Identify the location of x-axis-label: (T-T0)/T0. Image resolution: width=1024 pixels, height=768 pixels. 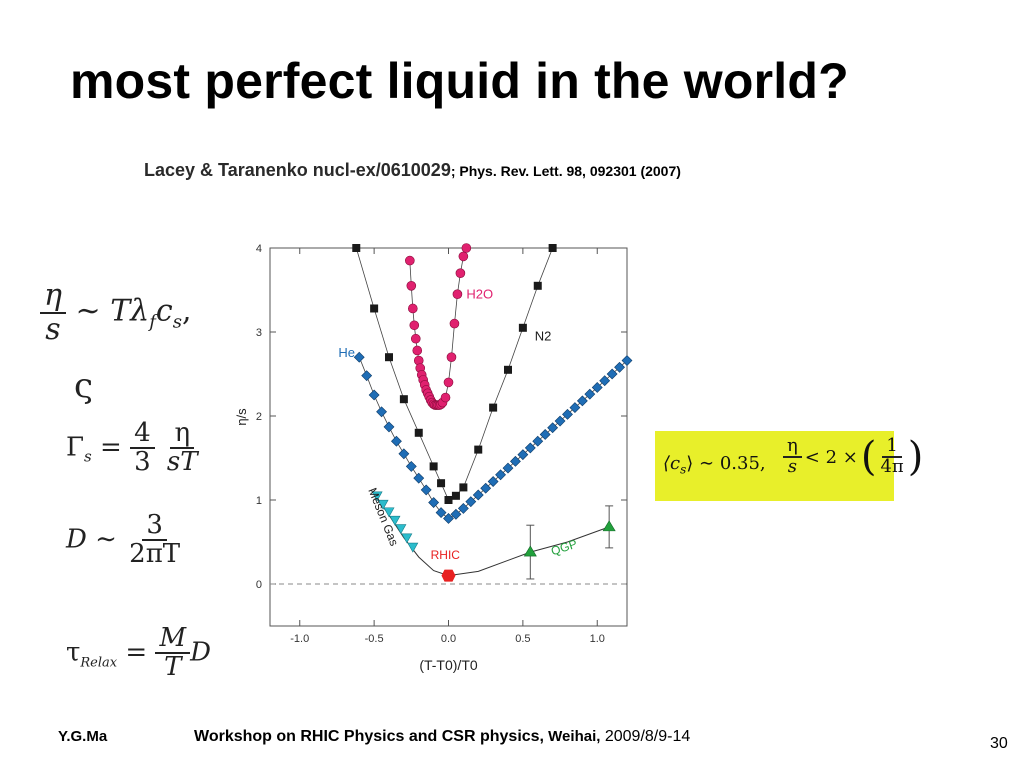
(448, 665).